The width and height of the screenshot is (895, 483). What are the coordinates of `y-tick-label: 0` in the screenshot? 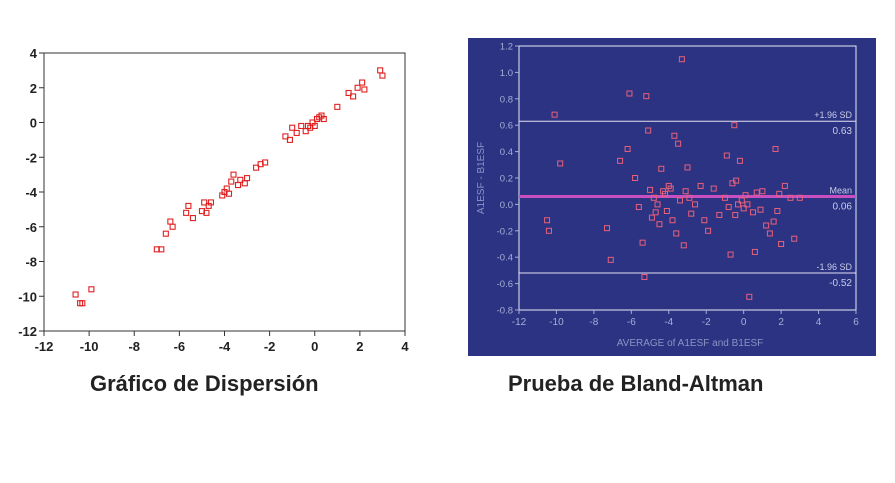 It's located at (33, 123).